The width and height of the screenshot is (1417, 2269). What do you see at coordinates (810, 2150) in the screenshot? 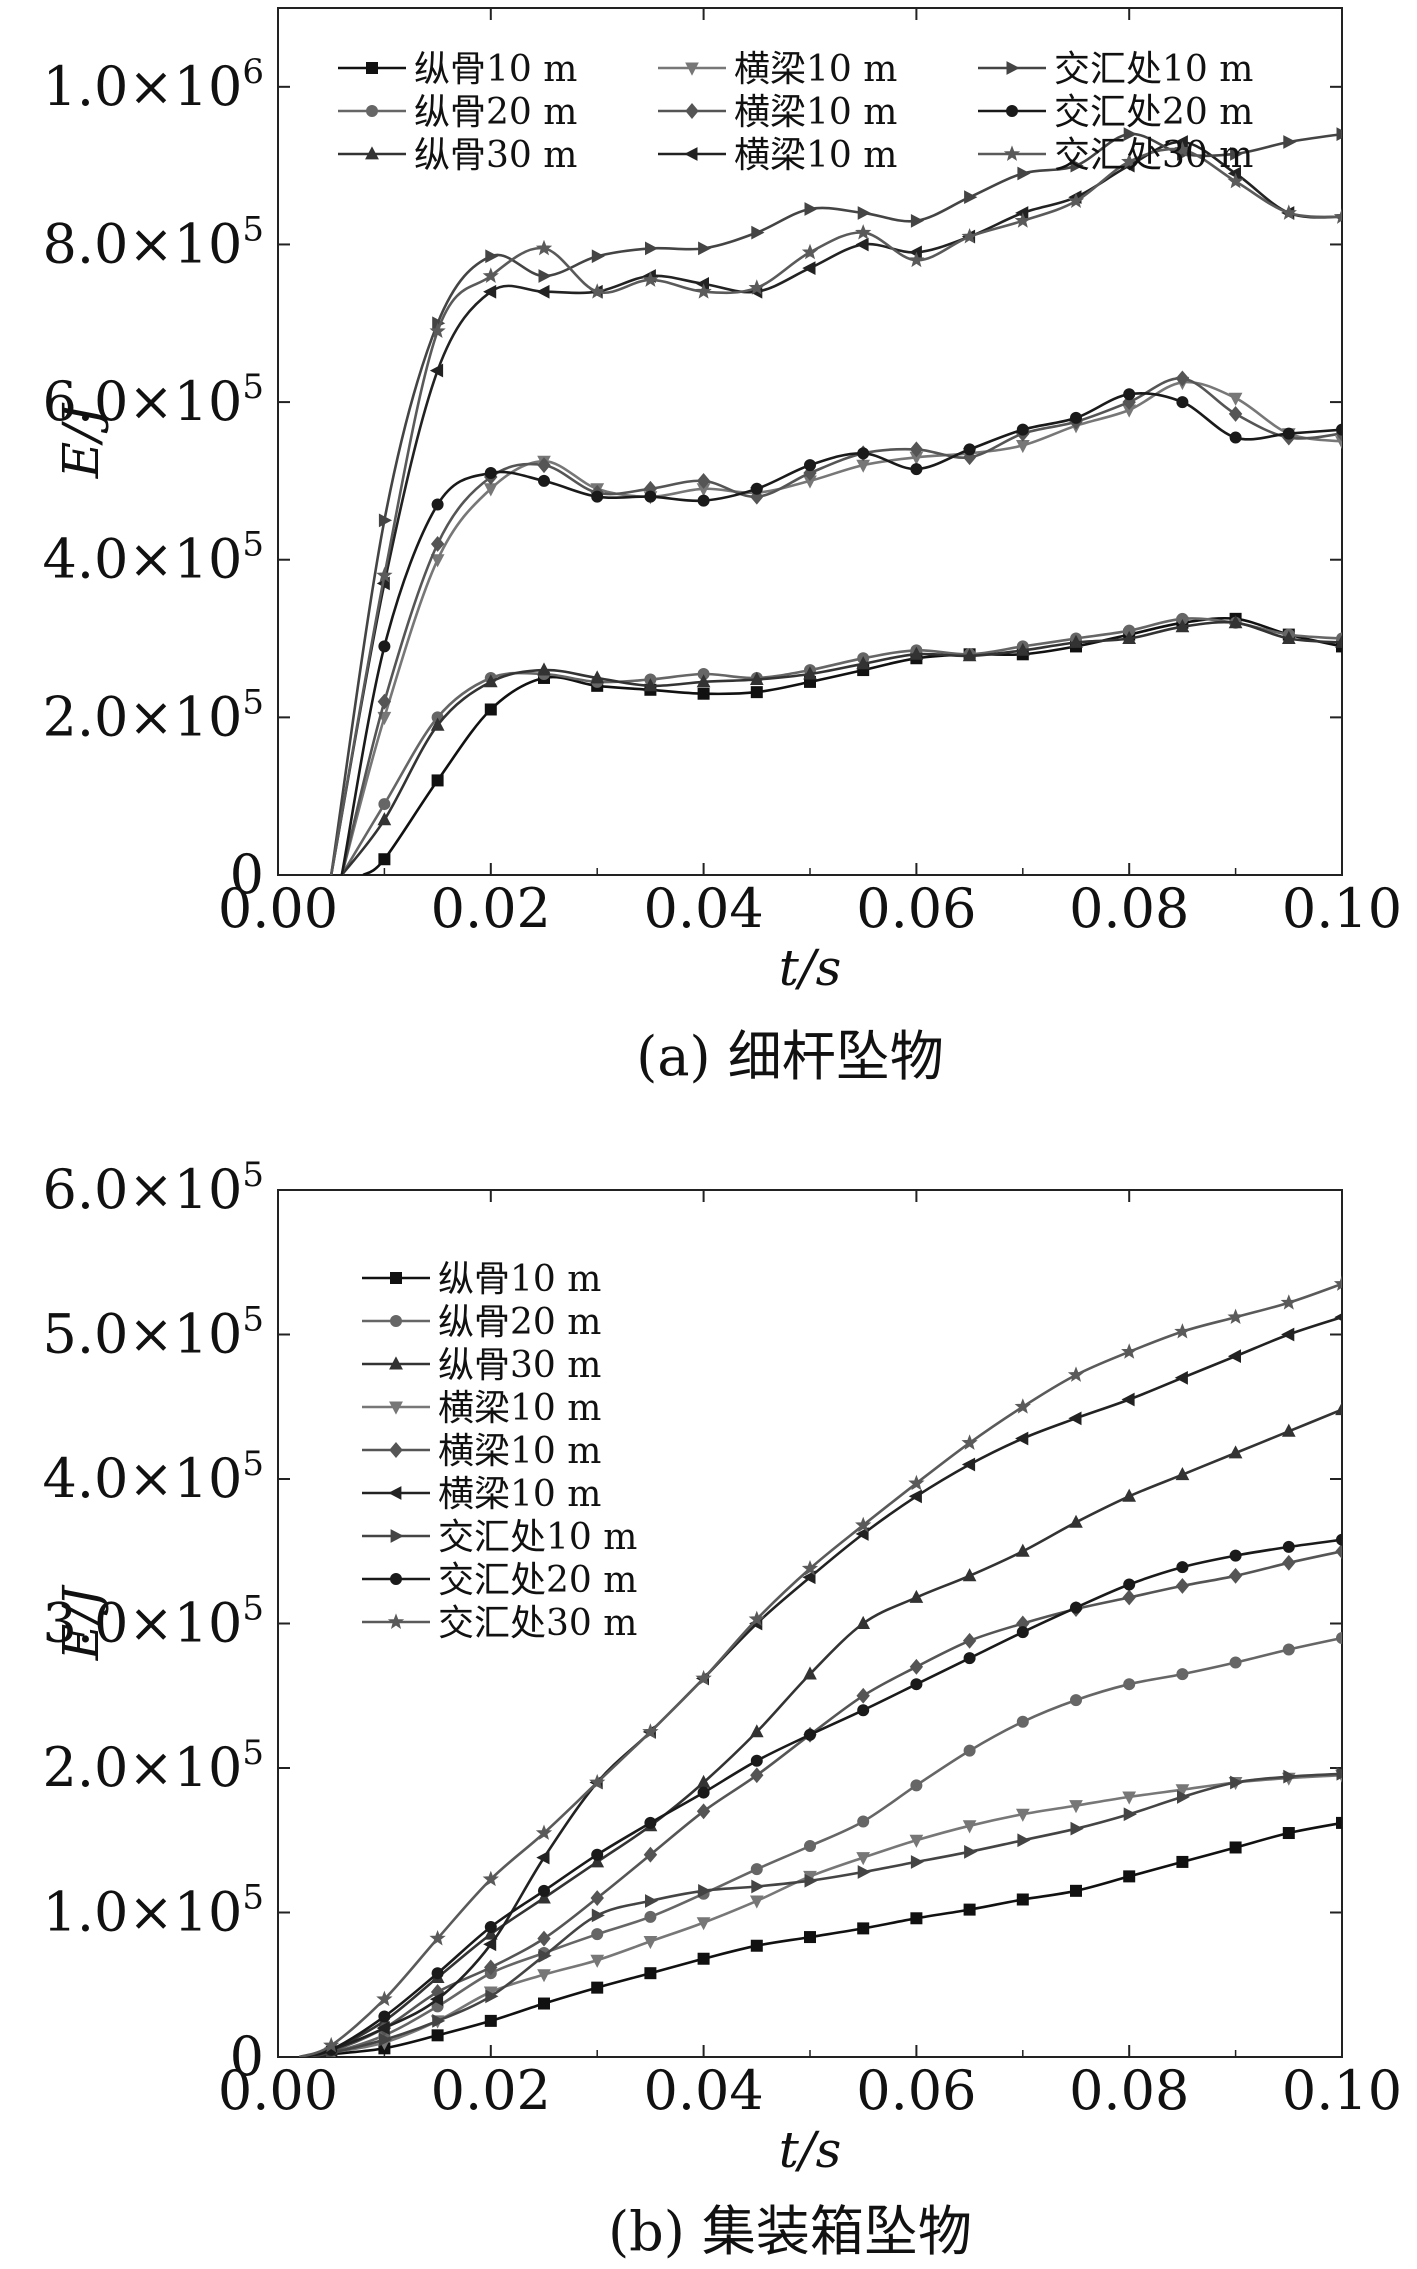
I see `x-axis-label: t/s` at bounding box center [810, 2150].